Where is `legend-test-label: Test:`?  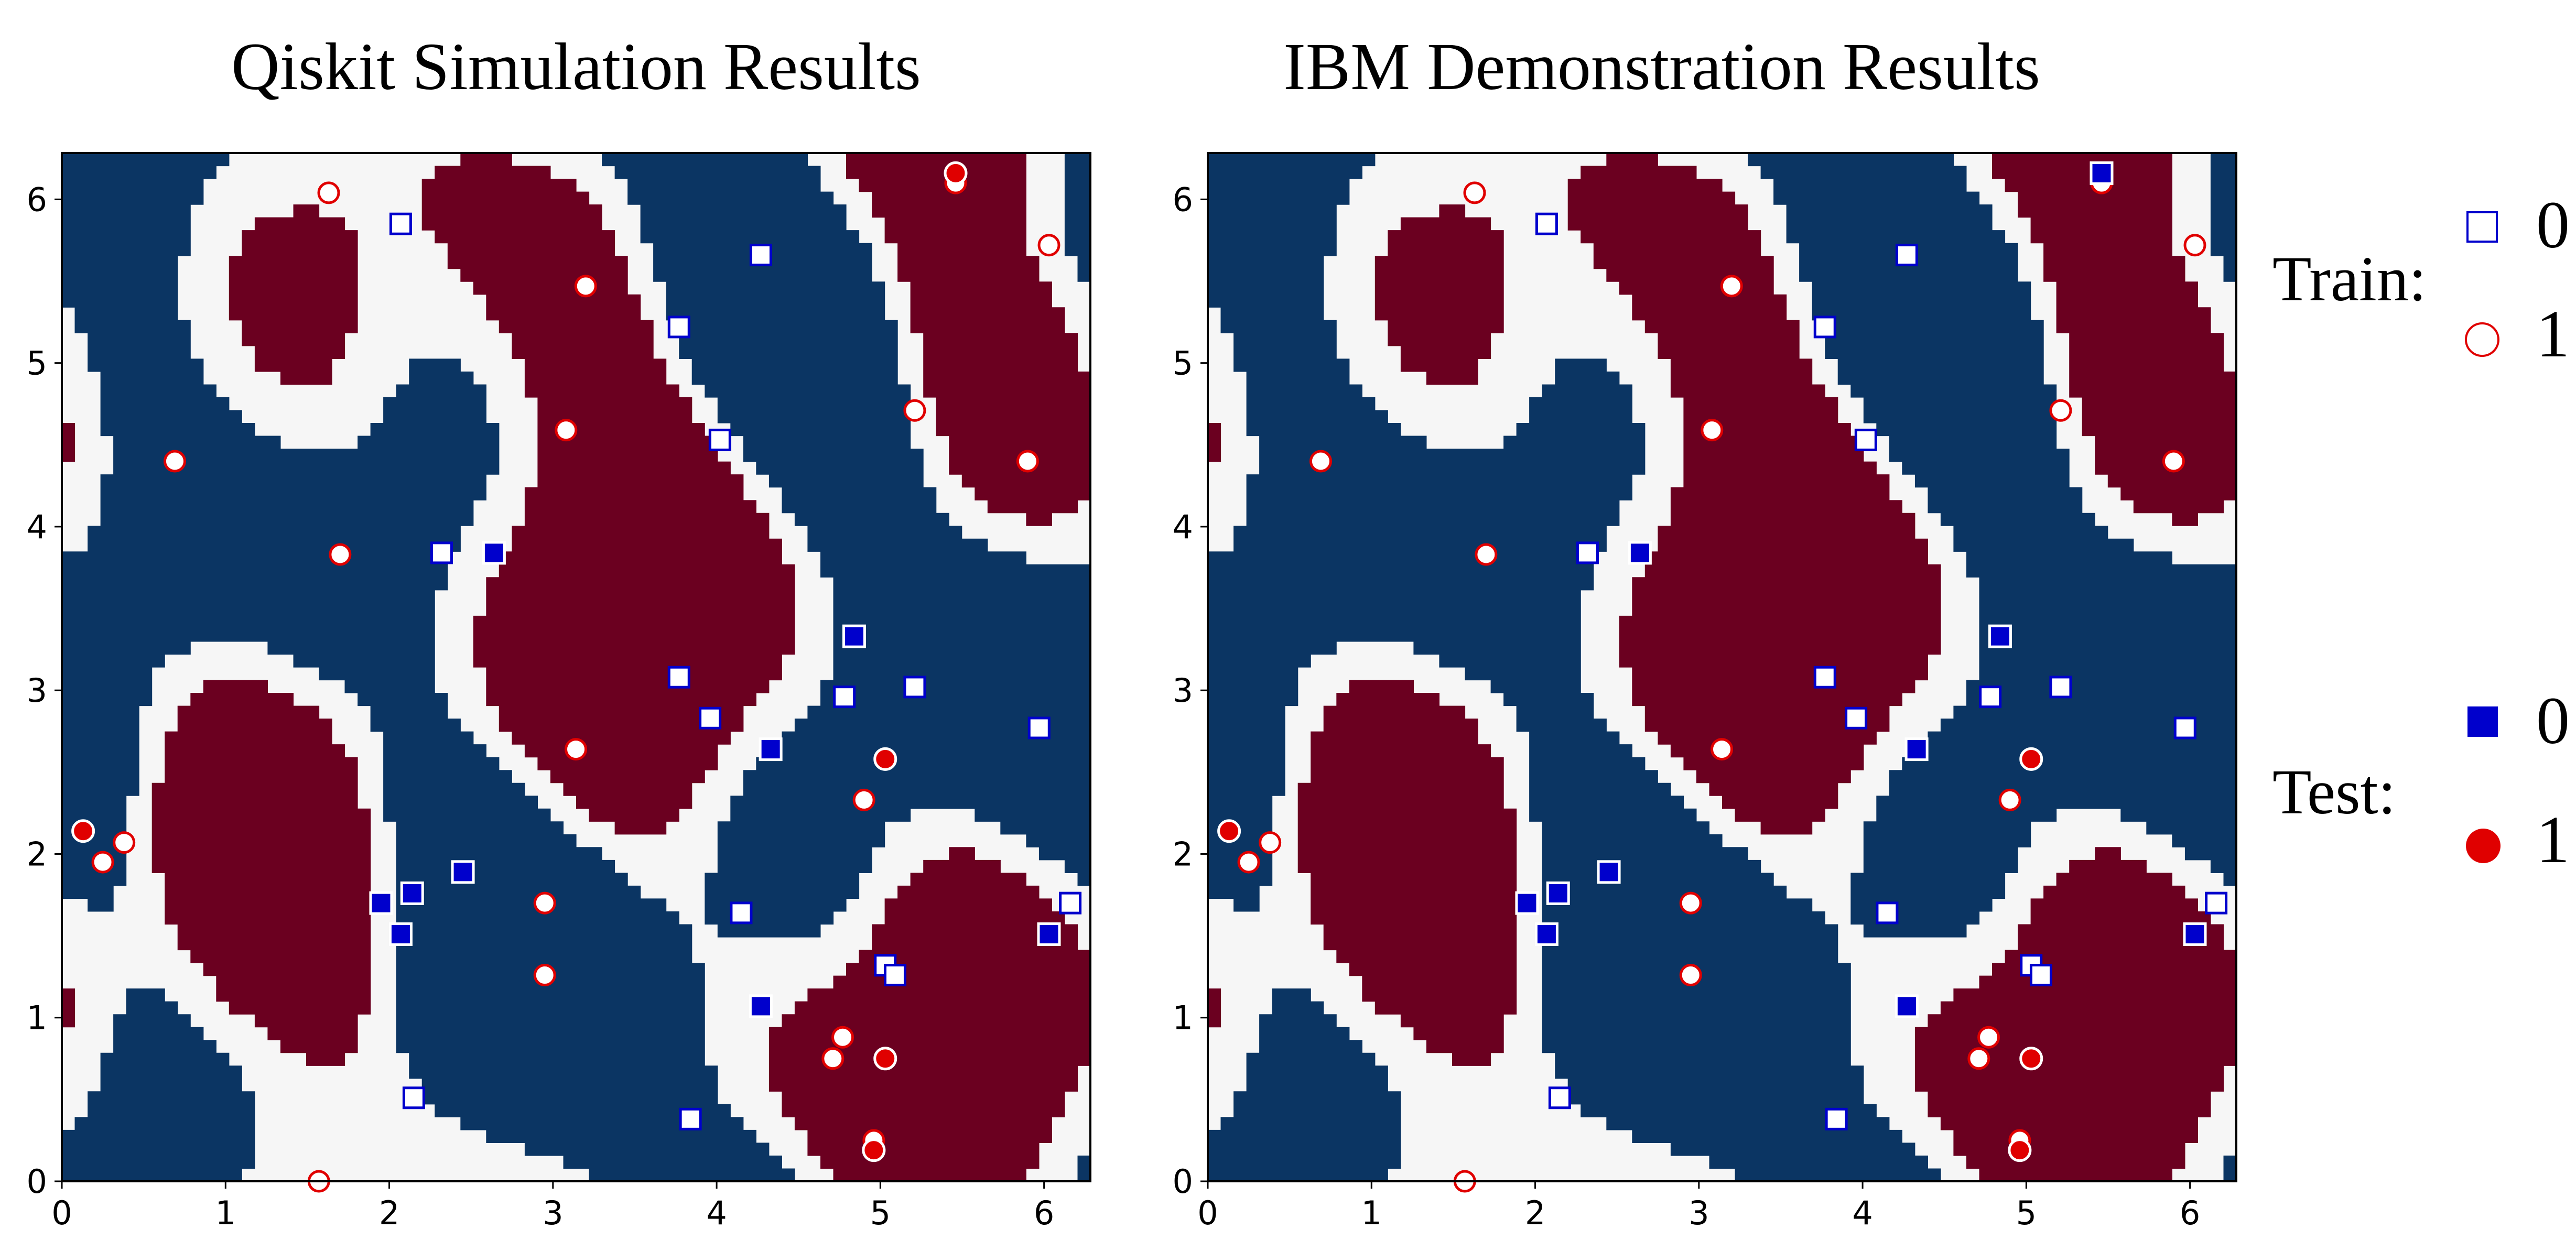
legend-test-label: Test: is located at coordinates (2334, 793).